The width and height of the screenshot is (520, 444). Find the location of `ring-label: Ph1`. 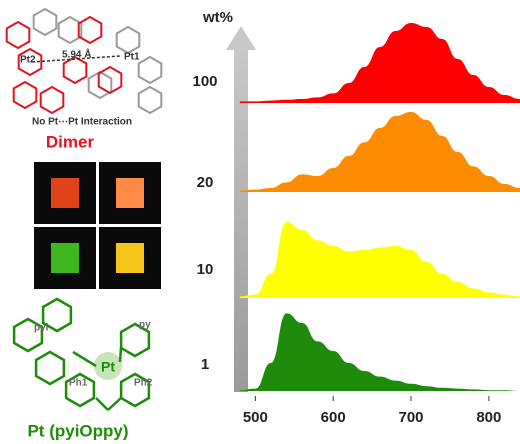

ring-label: Ph1 is located at coordinates (78, 383).